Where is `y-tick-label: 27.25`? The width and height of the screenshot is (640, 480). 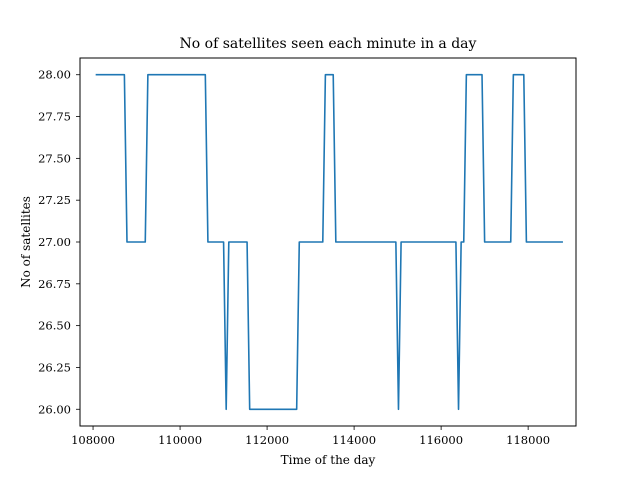 y-tick-label: 27.25 is located at coordinates (54, 200).